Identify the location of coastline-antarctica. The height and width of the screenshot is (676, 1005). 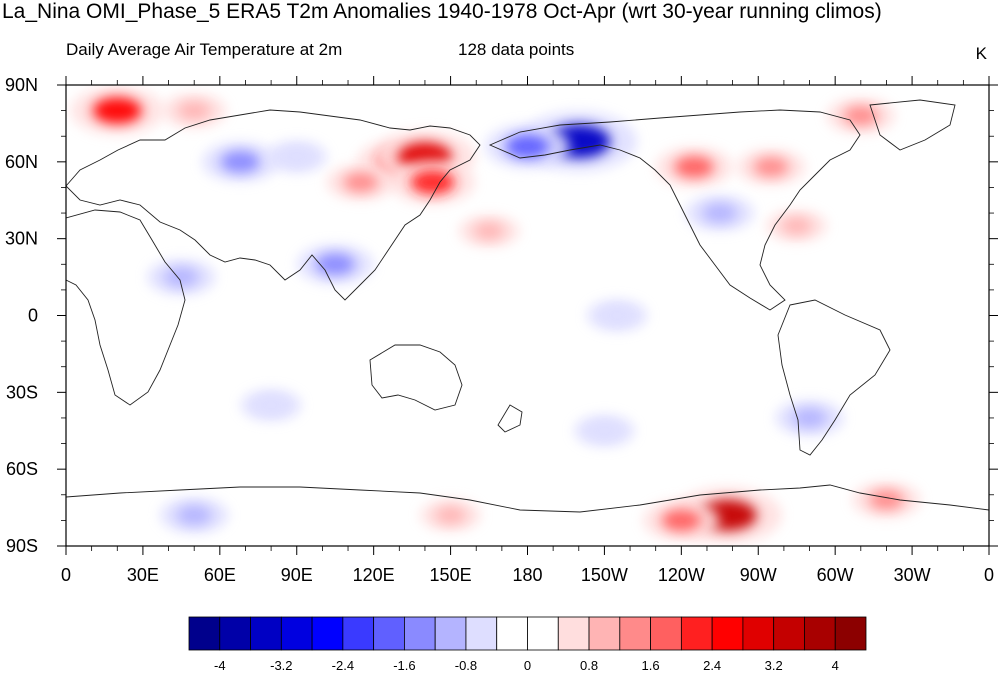
(527, 498).